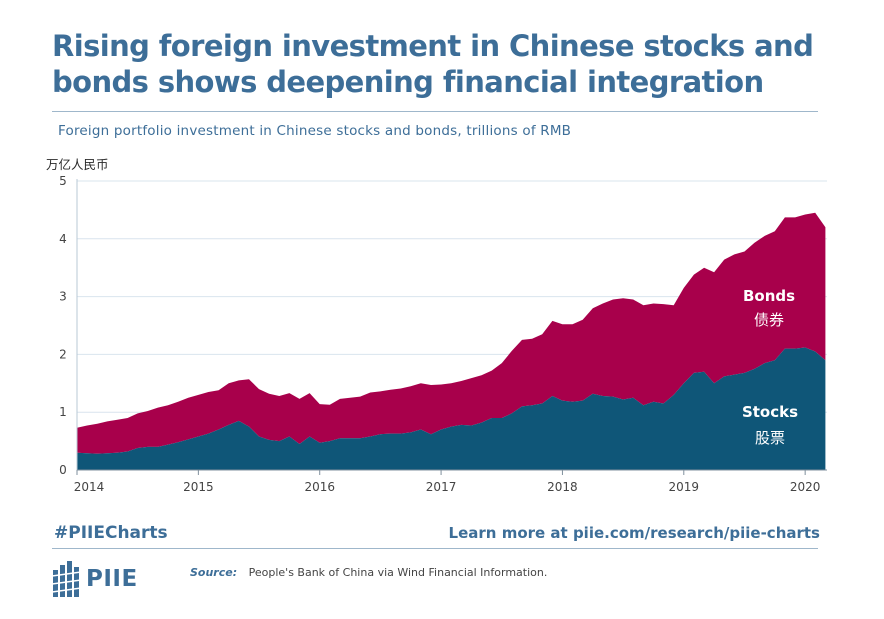  I want to click on y-unit-label-cn: 万亿人民币, so click(77, 164).